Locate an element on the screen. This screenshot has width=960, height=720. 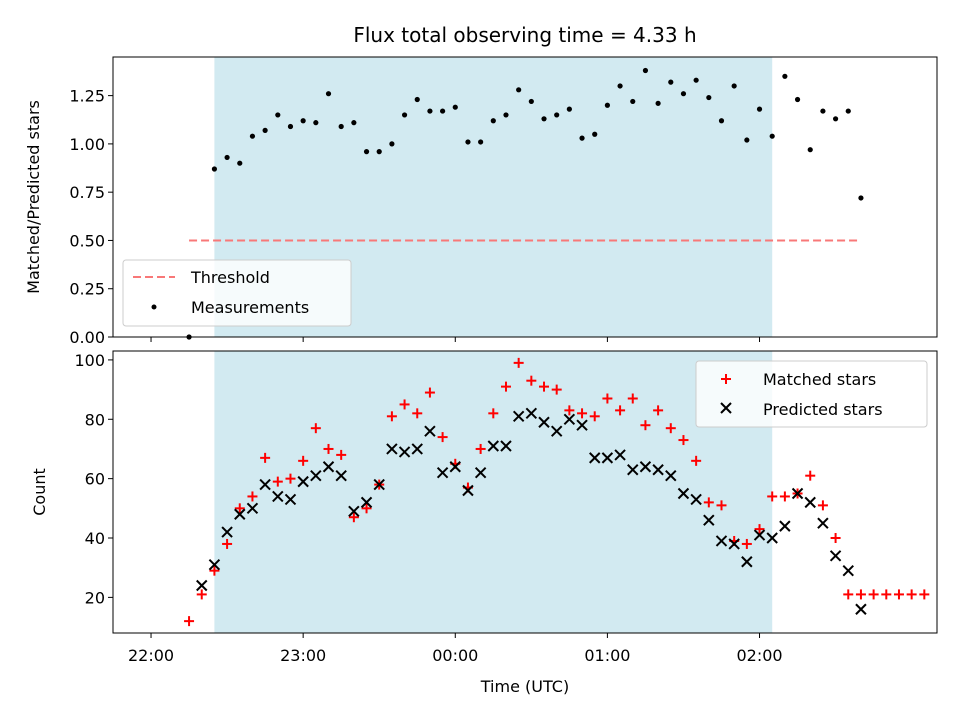
top-y-tick-label: 0.50 is located at coordinates (87, 240).